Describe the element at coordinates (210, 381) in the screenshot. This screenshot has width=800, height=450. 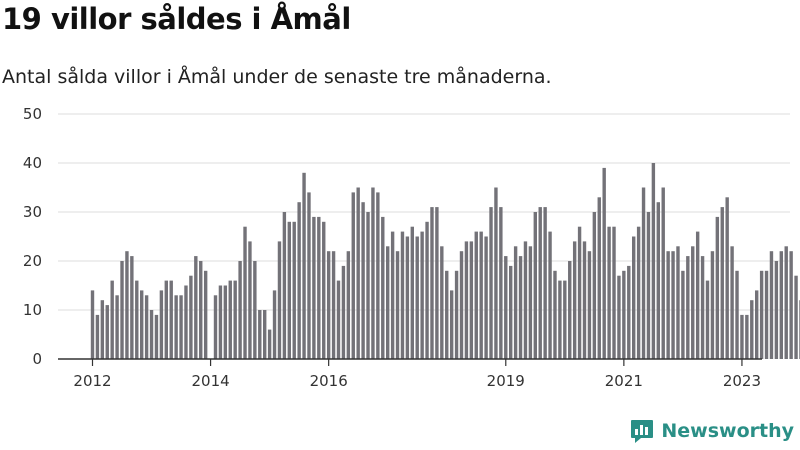
I see `x-tick-label: 2014` at that location.